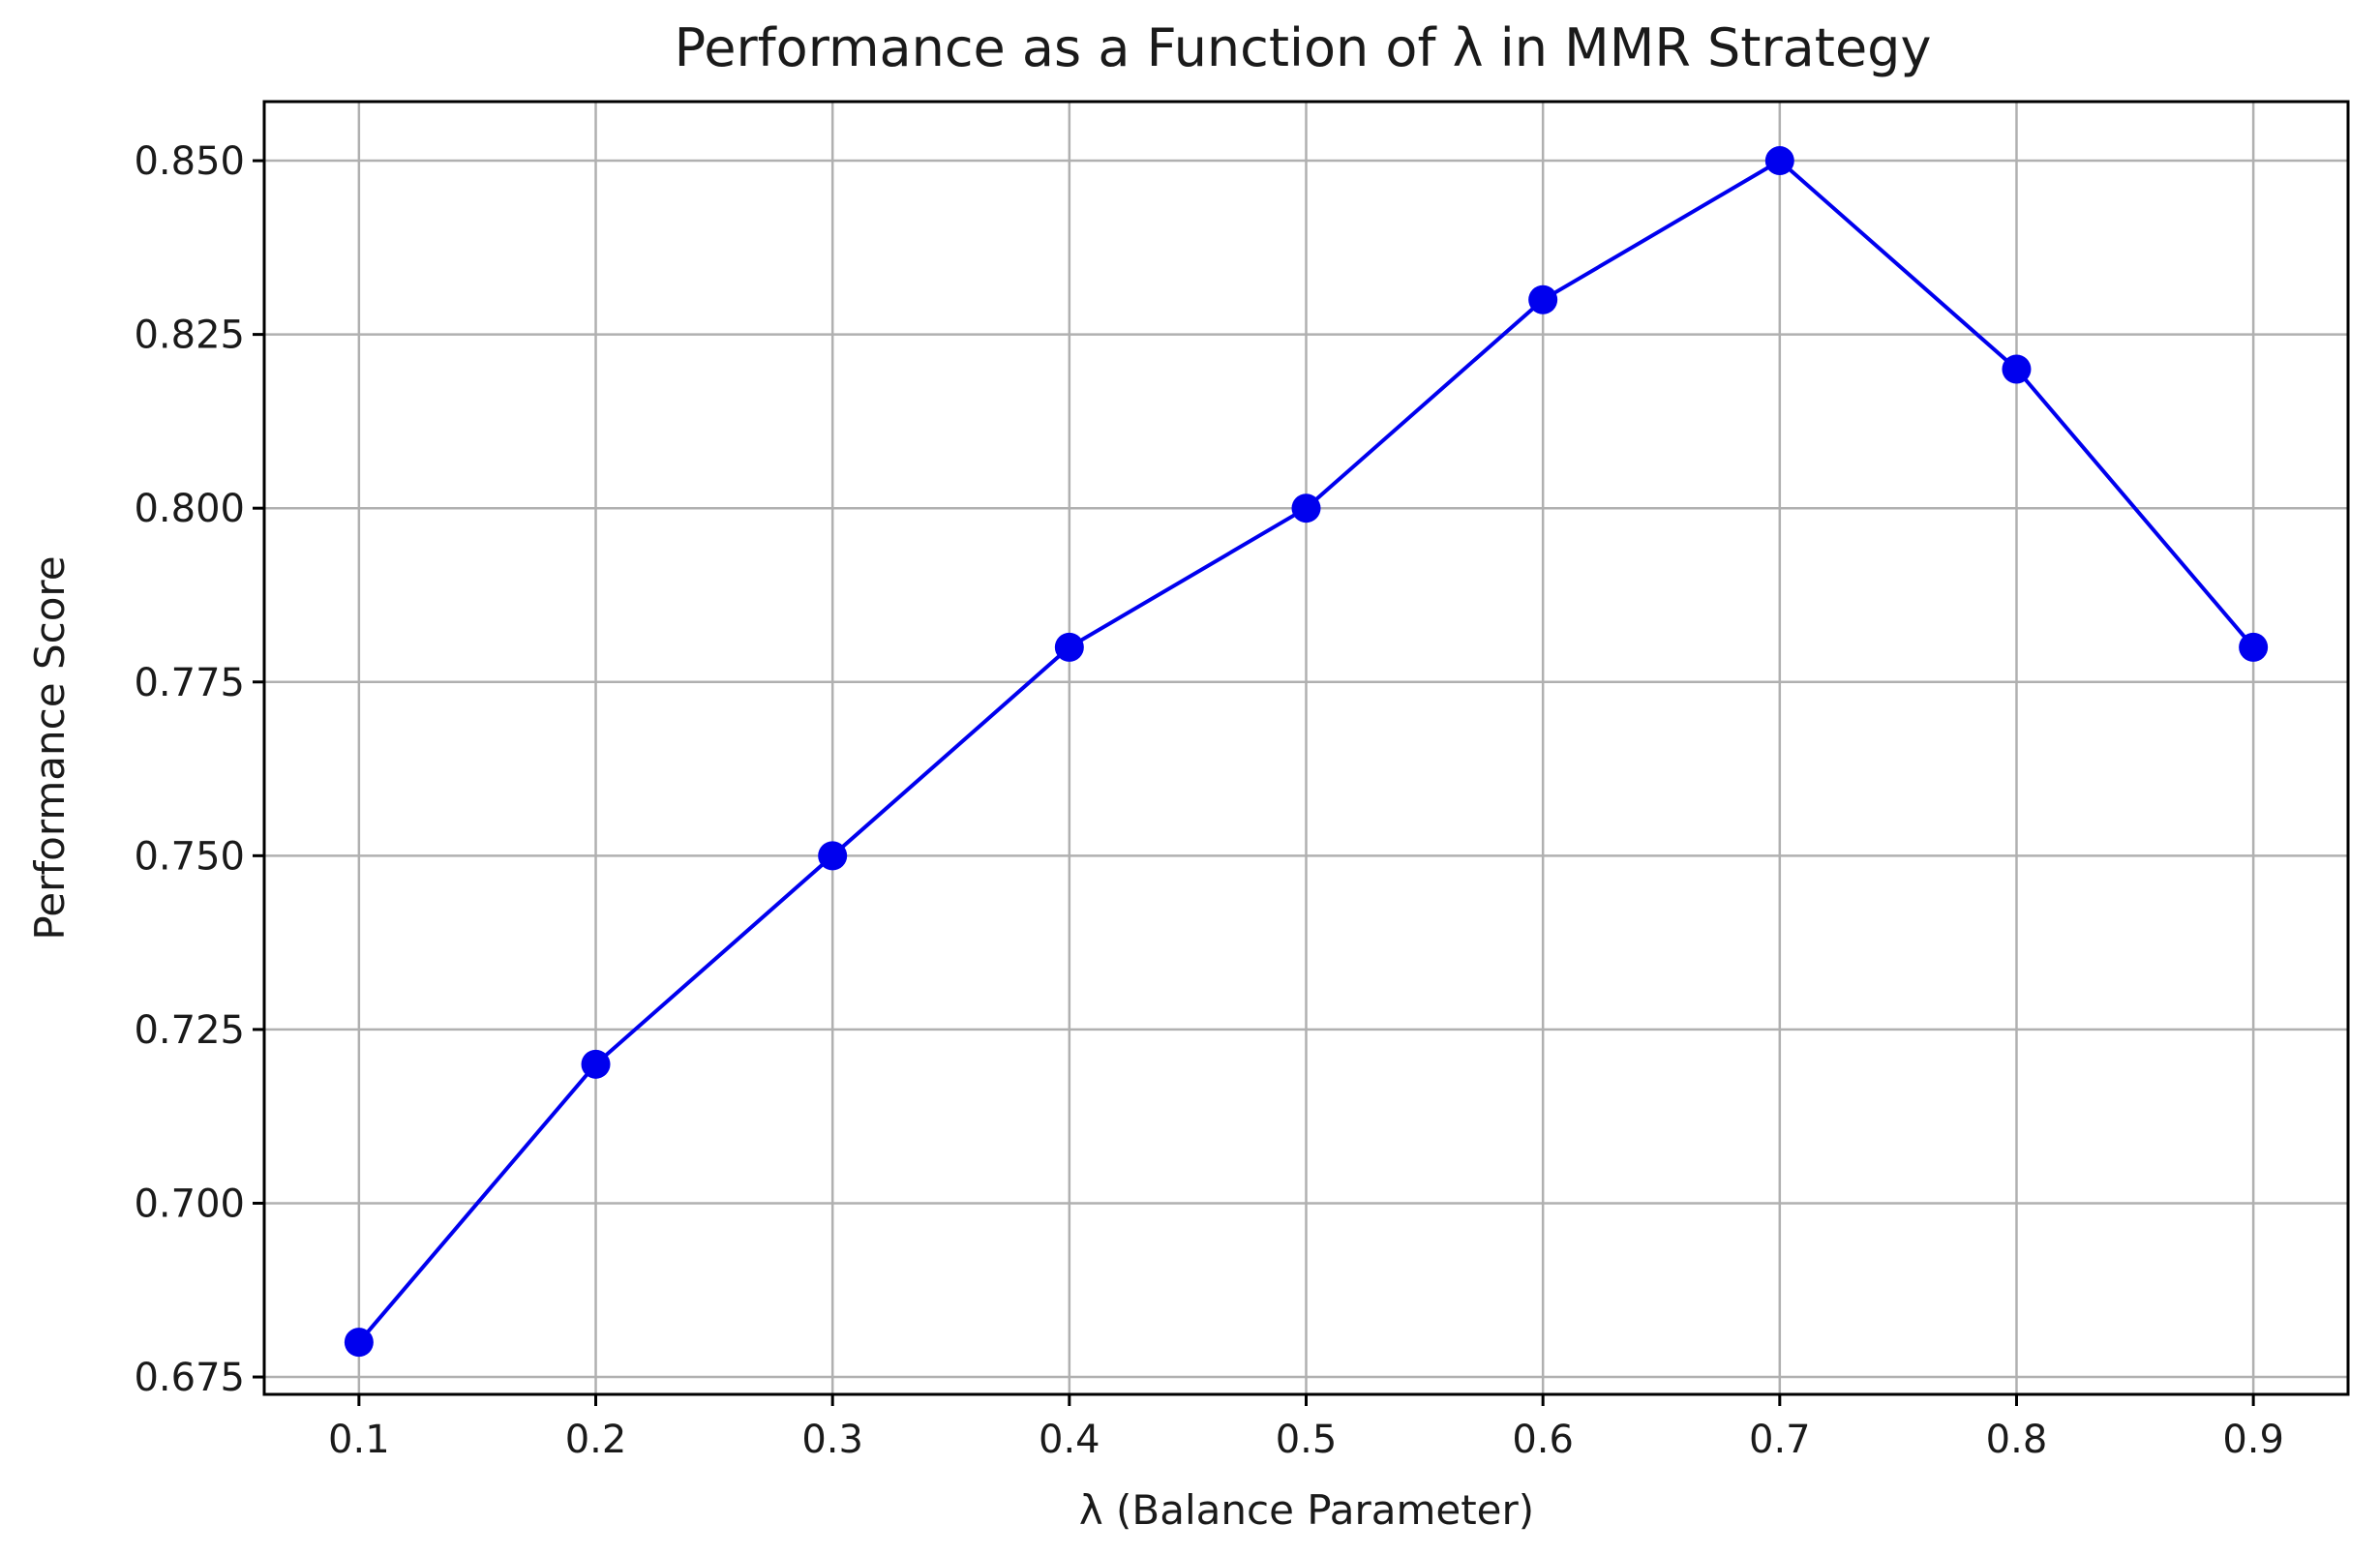 The width and height of the screenshot is (2380, 1555). Describe the element at coordinates (189, 683) in the screenshot. I see `y-tick-label: 0.775` at that location.